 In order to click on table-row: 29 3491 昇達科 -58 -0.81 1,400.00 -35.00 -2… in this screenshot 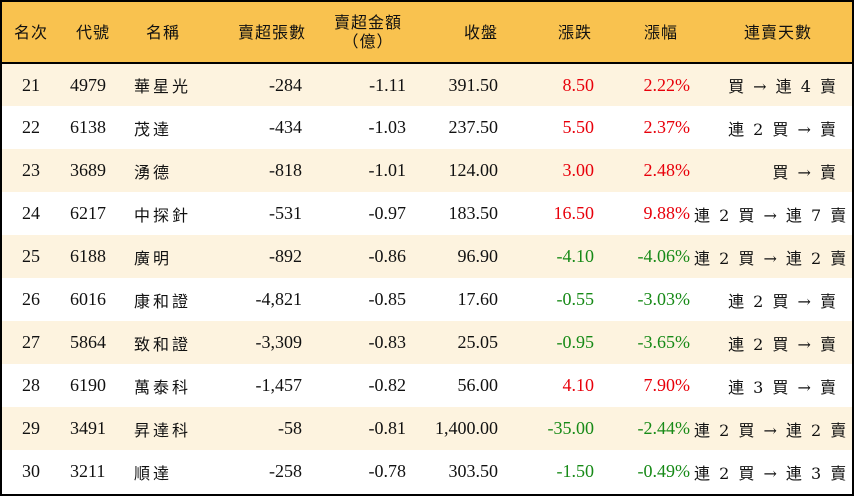, I will do `click(427, 428)`.